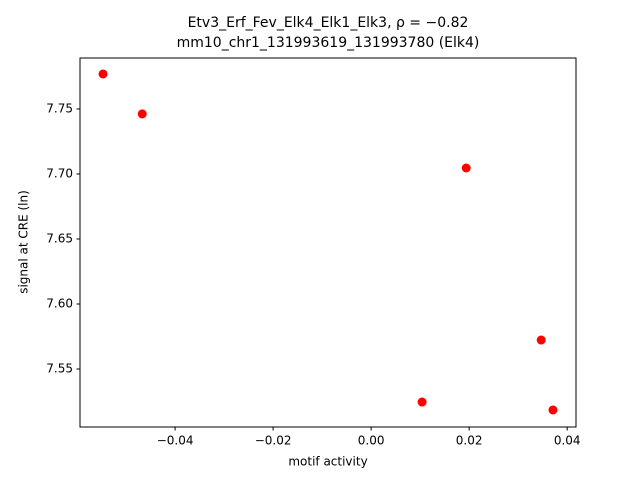  I want to click on x-tick-label: 0.00, so click(371, 441).